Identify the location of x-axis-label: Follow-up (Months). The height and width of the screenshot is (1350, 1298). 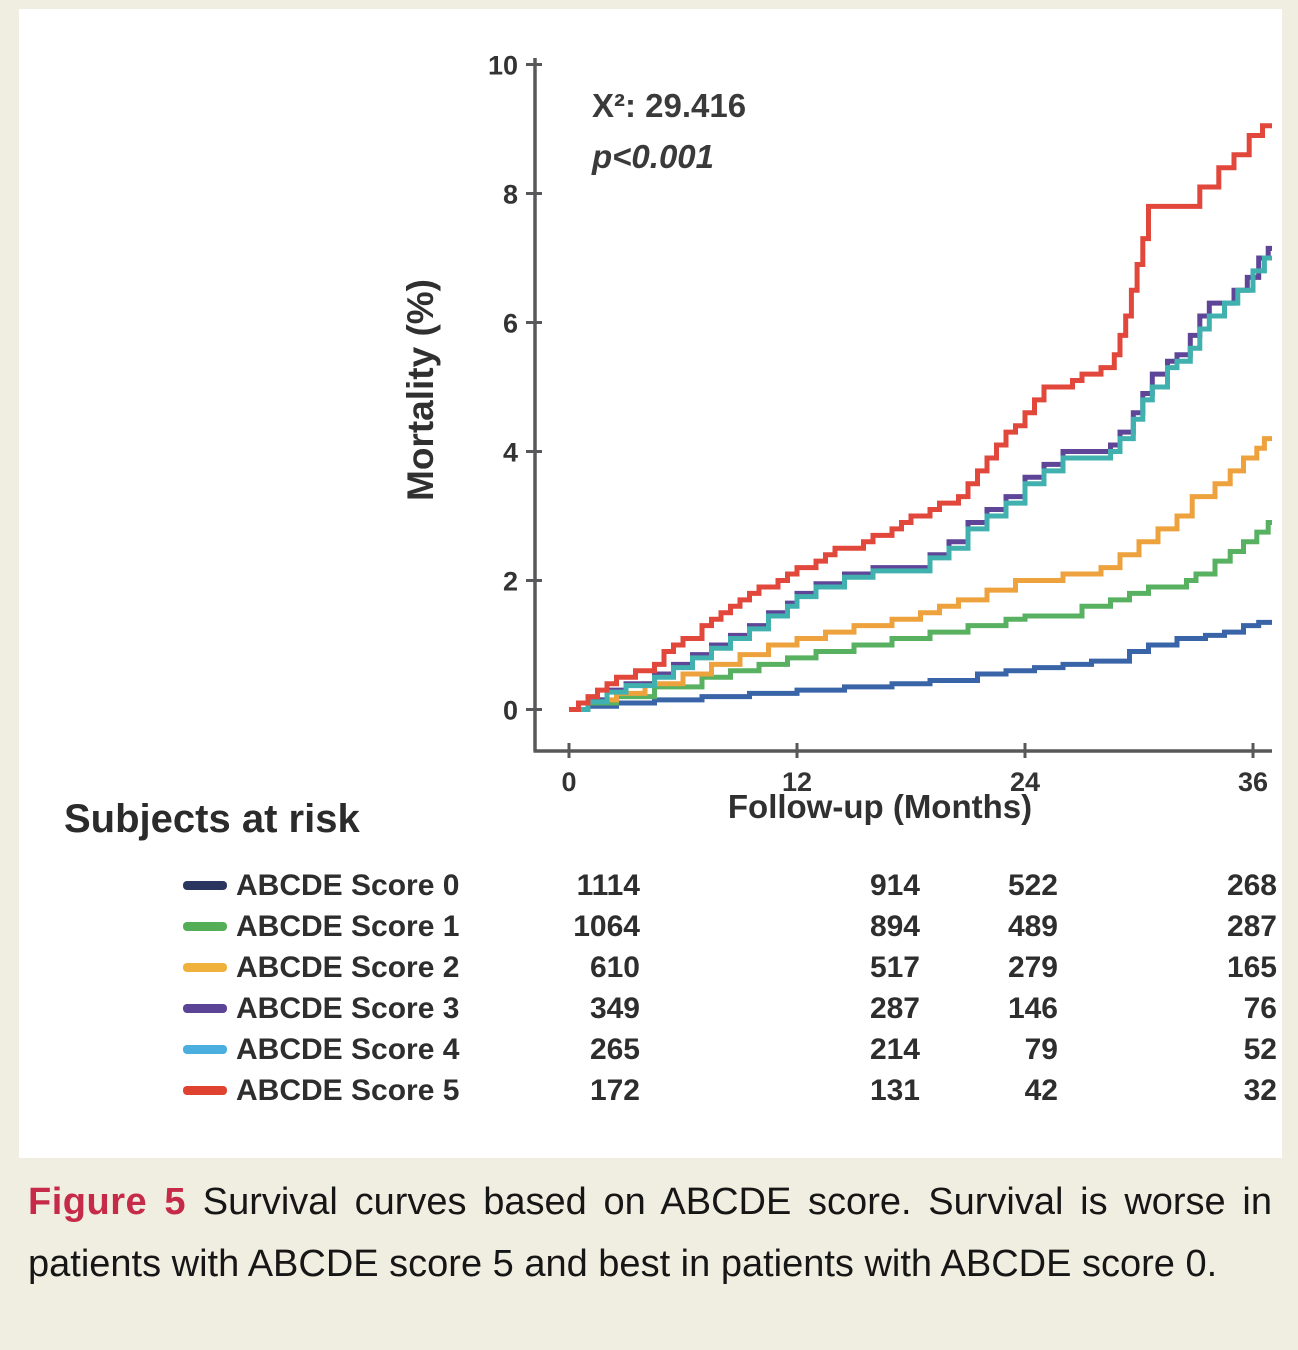
(880, 806).